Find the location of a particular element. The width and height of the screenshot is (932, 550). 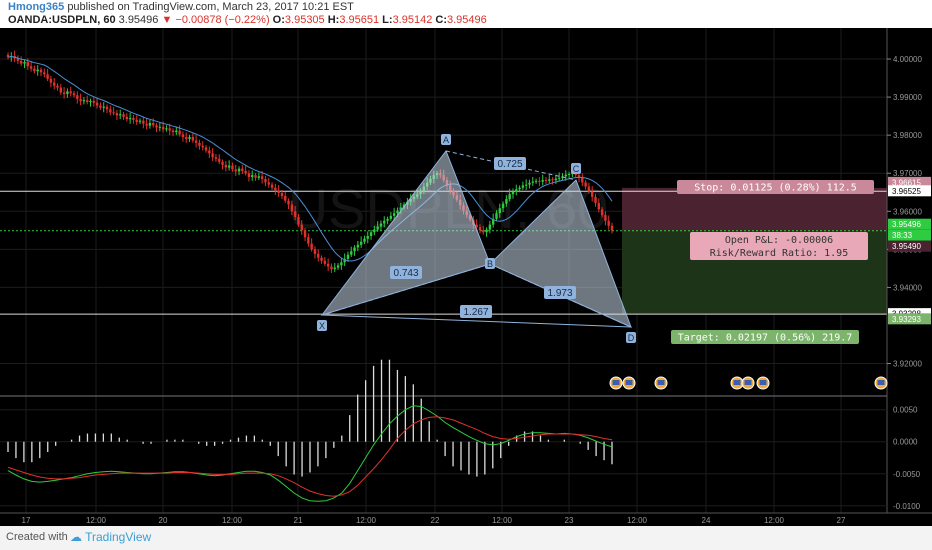

high-value: 3.95651 is located at coordinates (359, 20).